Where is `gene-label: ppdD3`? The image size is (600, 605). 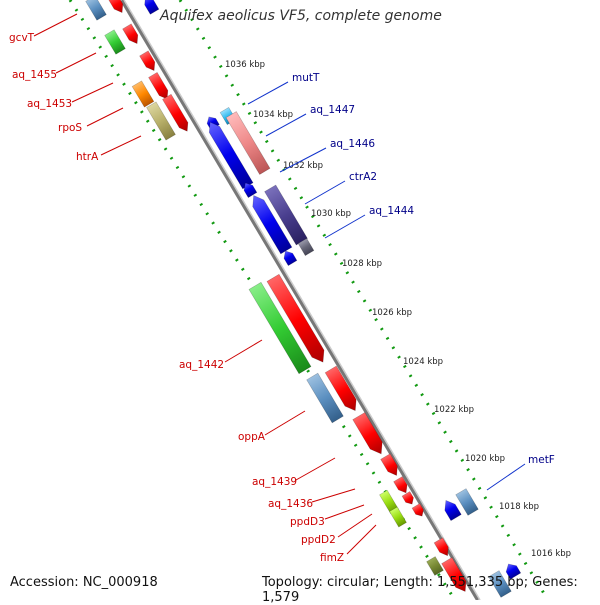
gene-label: ppdD3 is located at coordinates (307, 522).